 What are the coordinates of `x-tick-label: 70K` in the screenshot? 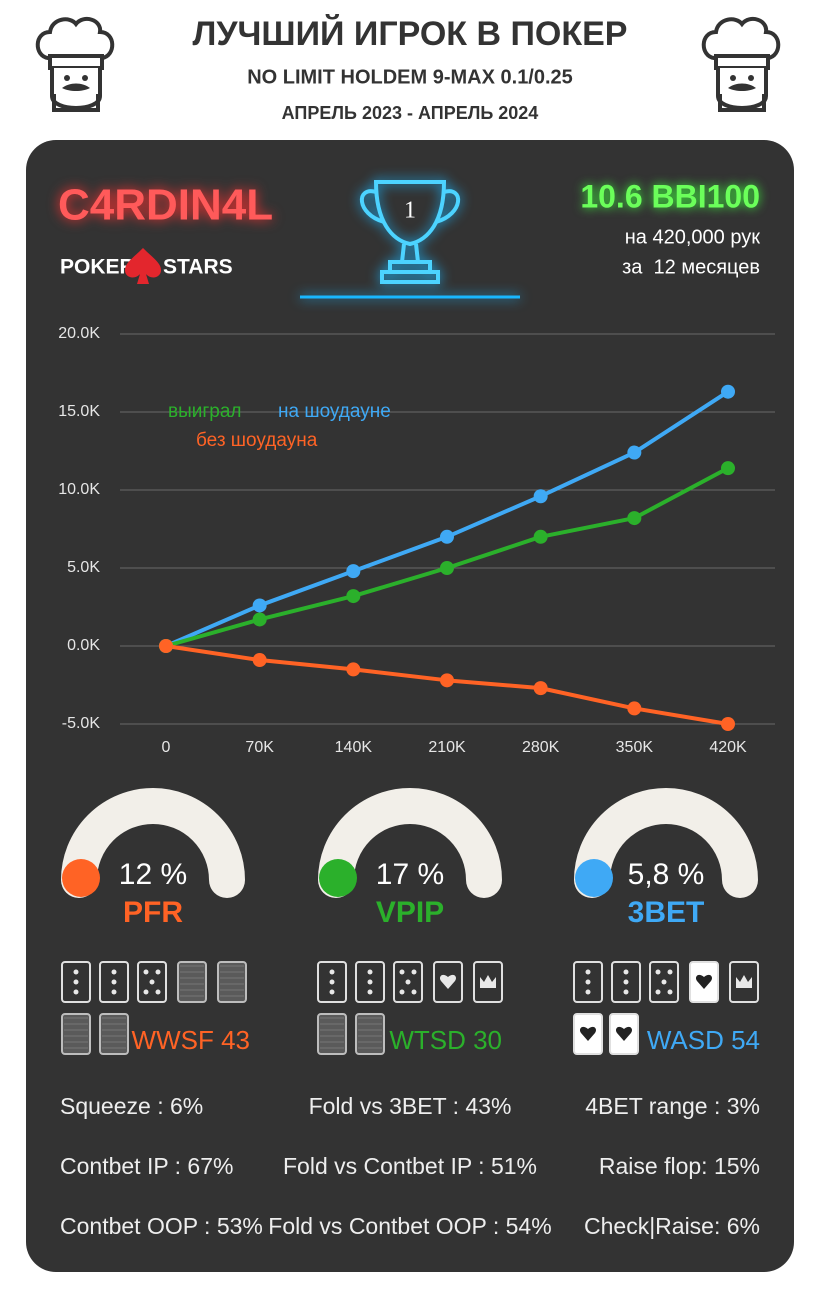 It's located at (259, 747).